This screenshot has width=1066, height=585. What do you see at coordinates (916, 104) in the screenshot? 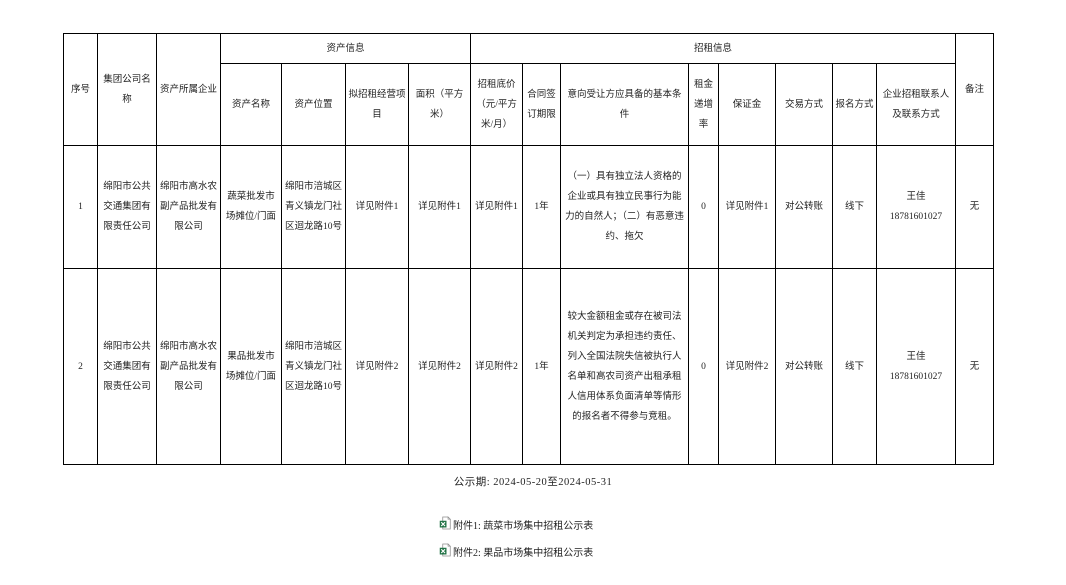
I see `header-contact: 企业招租联系人及联系方式` at bounding box center [916, 104].